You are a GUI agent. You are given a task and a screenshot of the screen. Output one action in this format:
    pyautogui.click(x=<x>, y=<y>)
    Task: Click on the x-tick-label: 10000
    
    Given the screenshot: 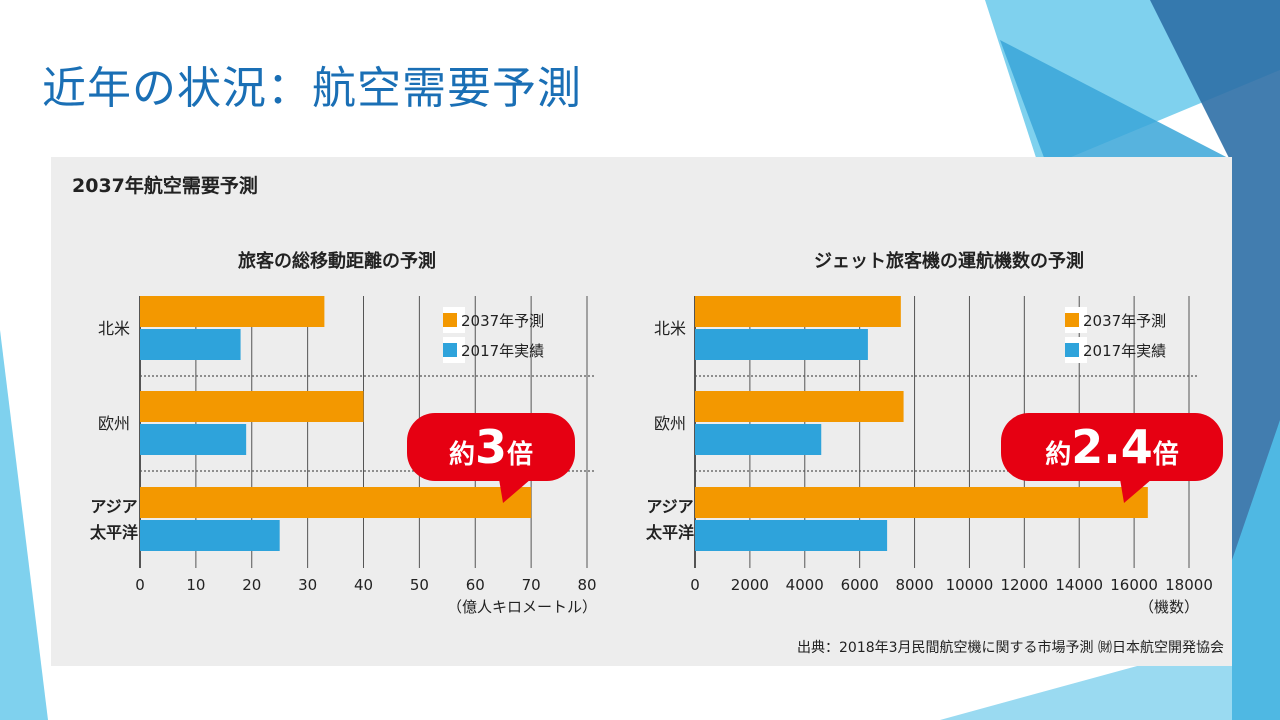 What is the action you would take?
    pyautogui.click(x=970, y=585)
    